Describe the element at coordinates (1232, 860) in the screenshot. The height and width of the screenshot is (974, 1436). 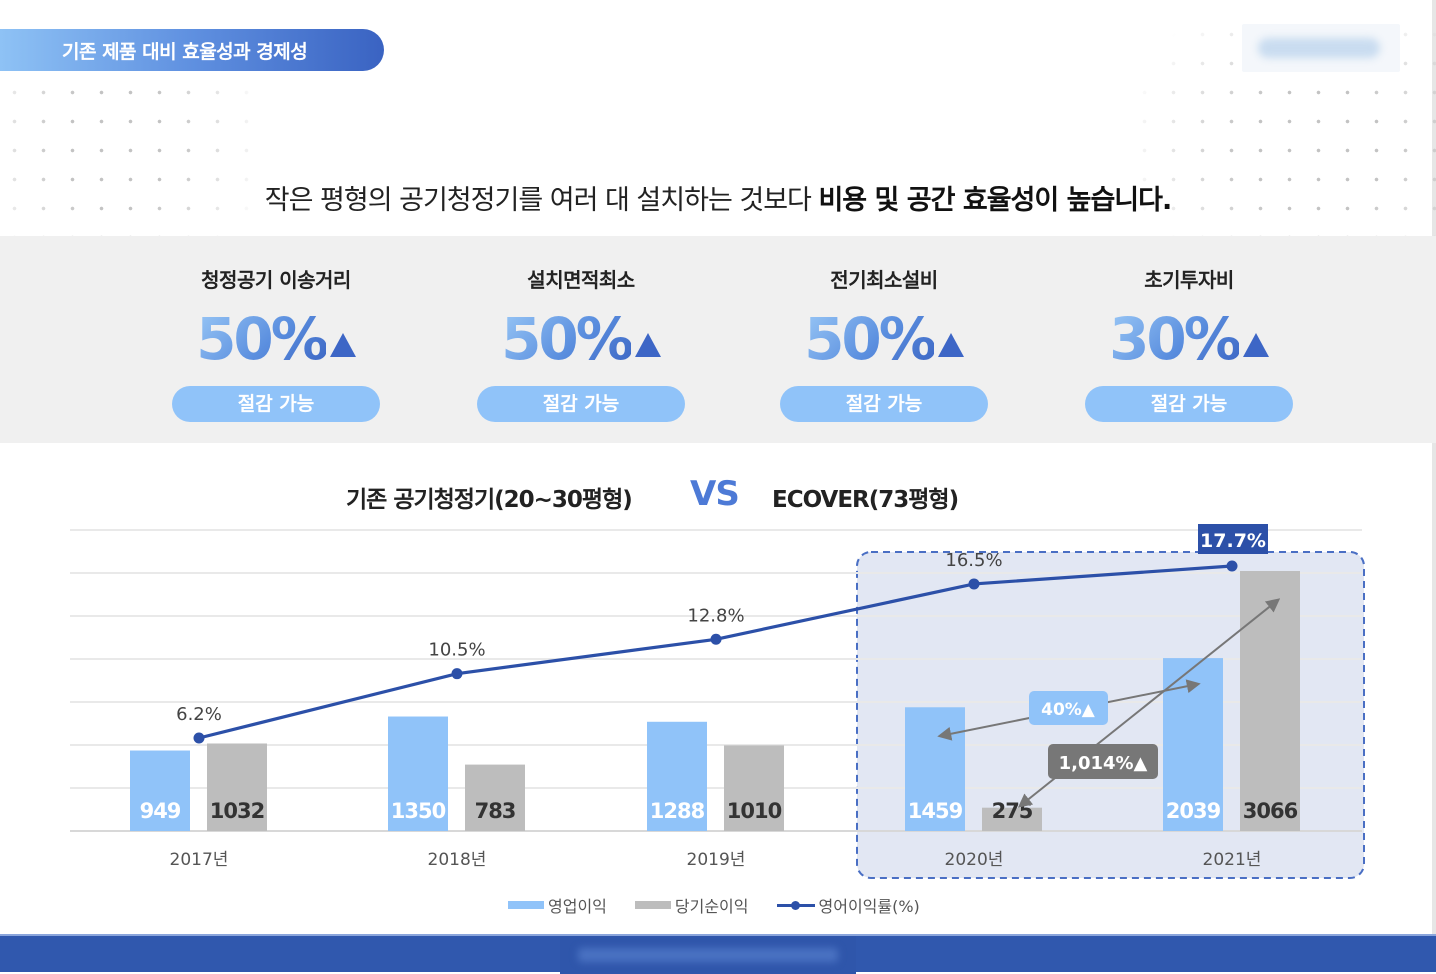
I see `x-axis-label: 2021년` at that location.